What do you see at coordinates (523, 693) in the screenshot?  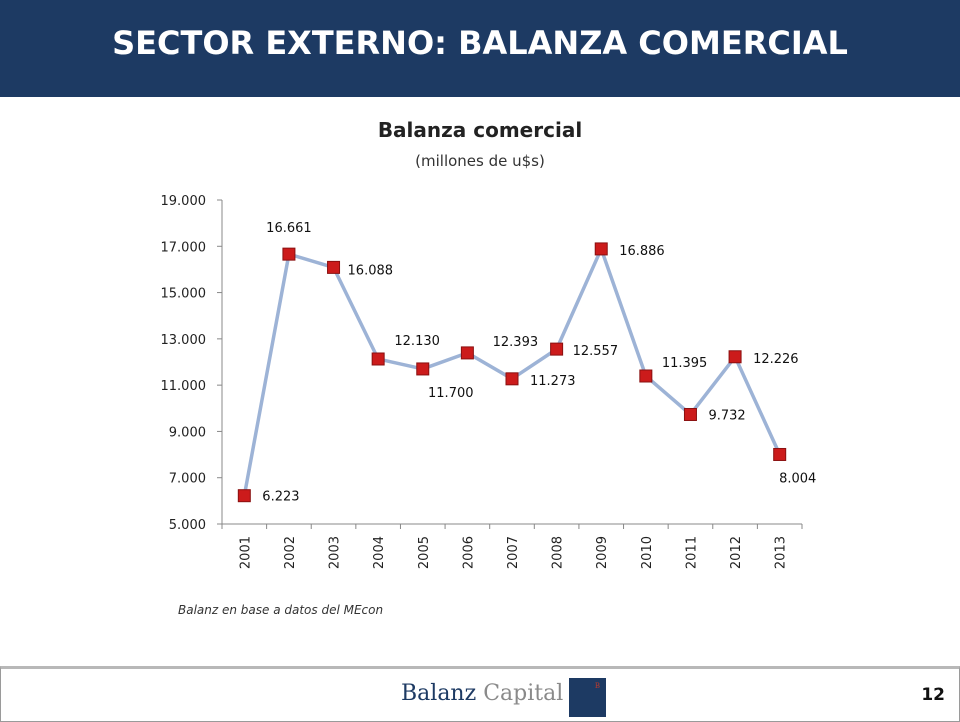 I see `logo-word-2: Capital` at bounding box center [523, 693].